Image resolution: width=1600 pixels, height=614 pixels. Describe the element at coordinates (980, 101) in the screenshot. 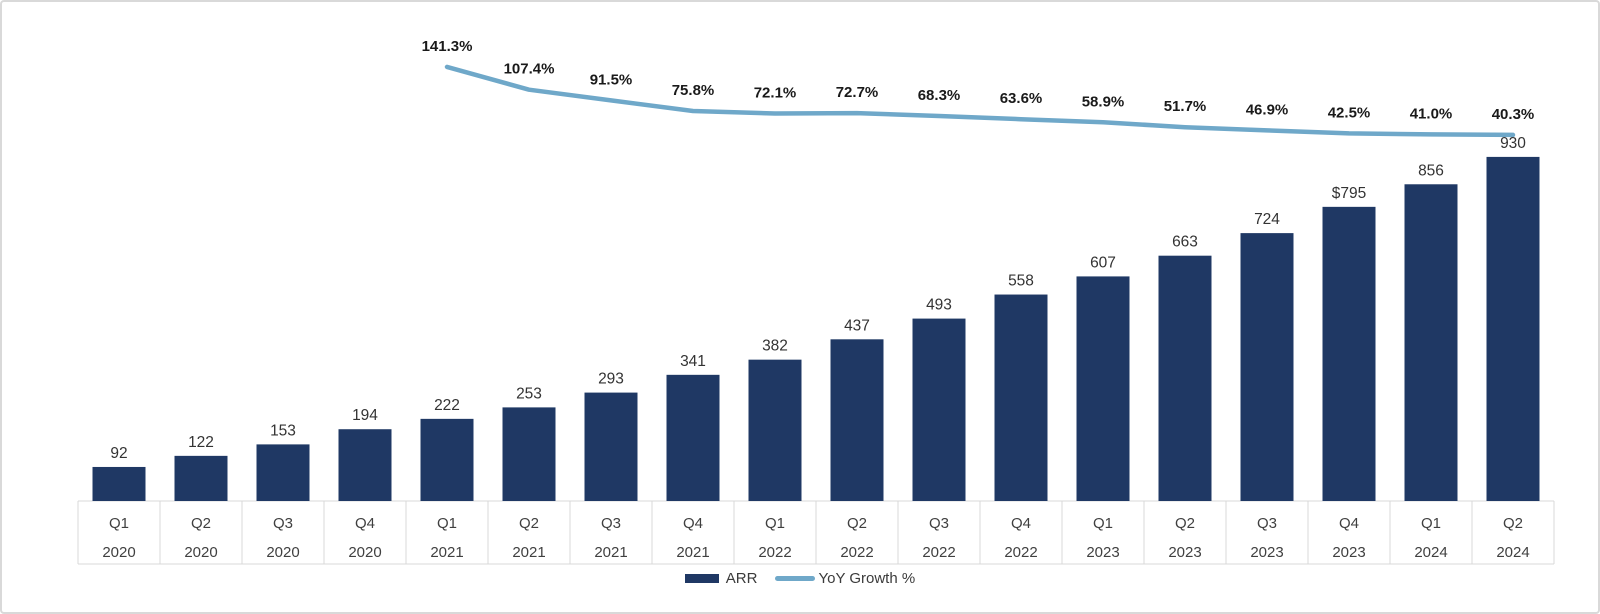

I see `yoy-growth-line` at that location.